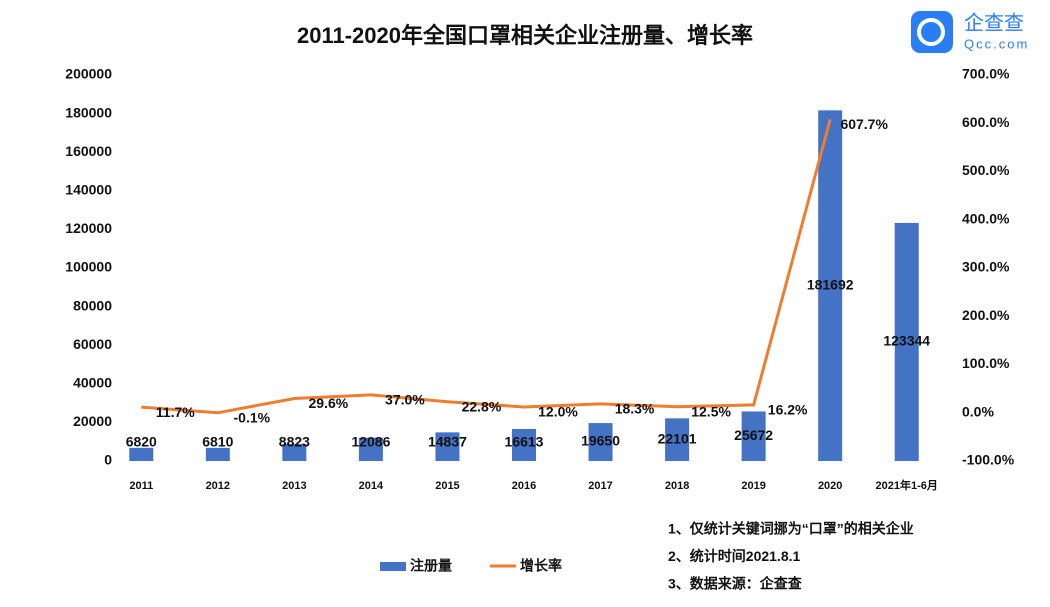 The height and width of the screenshot is (607, 1050). Describe the element at coordinates (329, 403) in the screenshot. I see `line-value-label: 29.6%` at that location.